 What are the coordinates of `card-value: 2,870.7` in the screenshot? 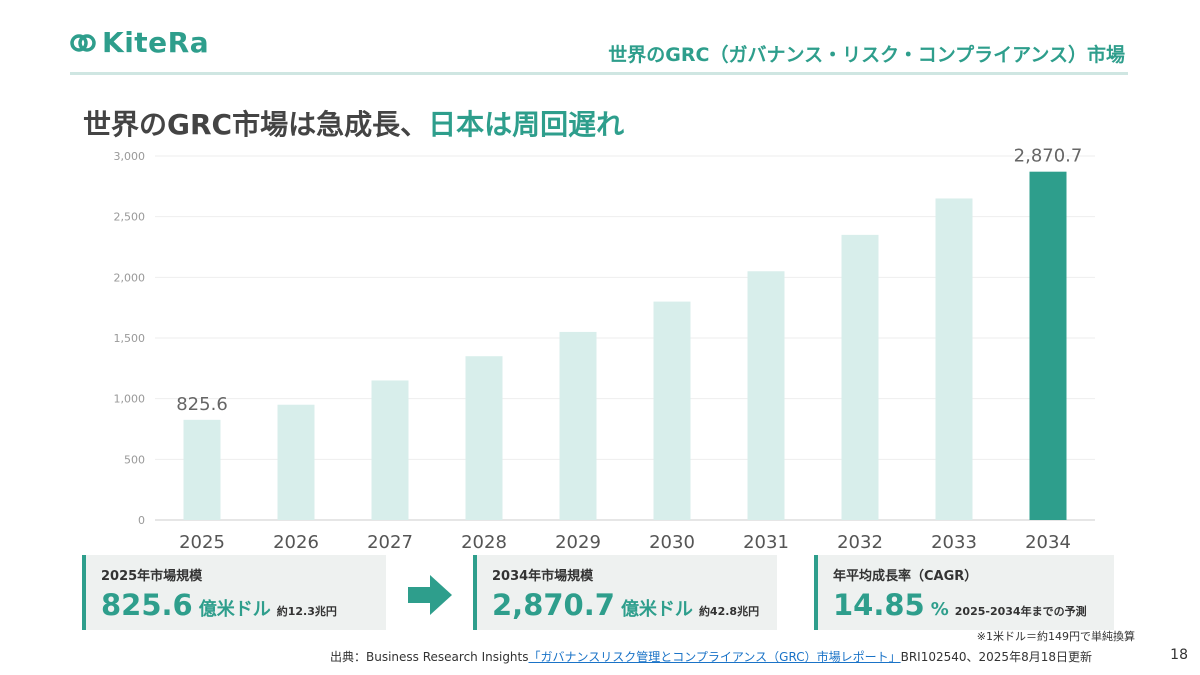 It's located at (553, 605).